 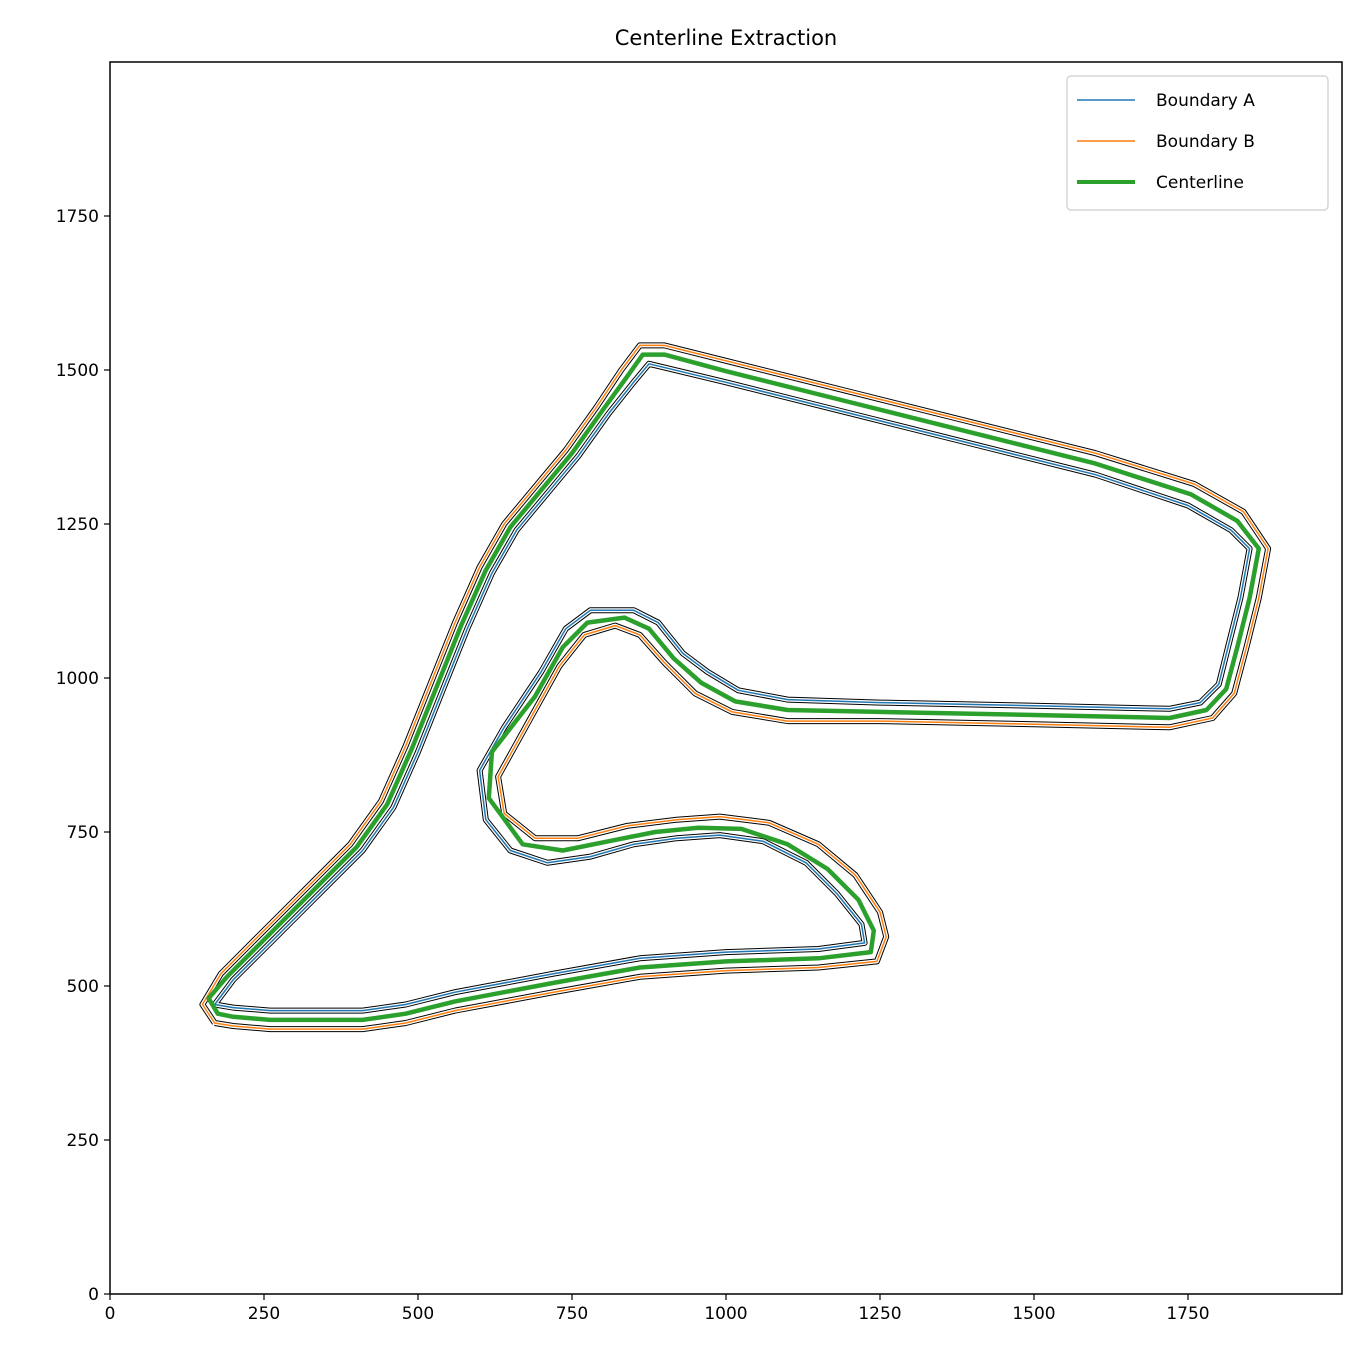 I want to click on y-tick-label: 1500, so click(x=77, y=371).